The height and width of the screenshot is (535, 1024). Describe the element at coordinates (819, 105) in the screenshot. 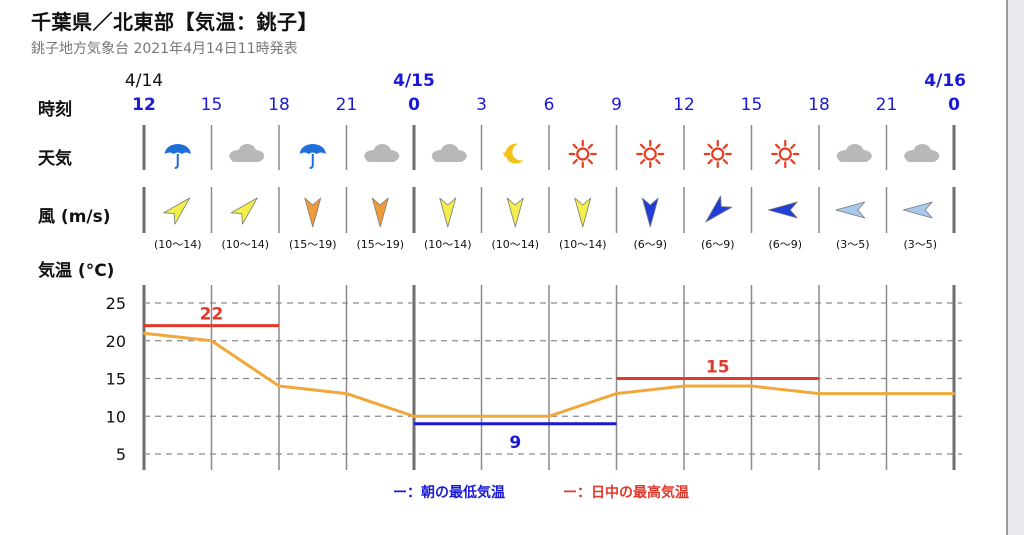

I see `hour-label: 18` at that location.